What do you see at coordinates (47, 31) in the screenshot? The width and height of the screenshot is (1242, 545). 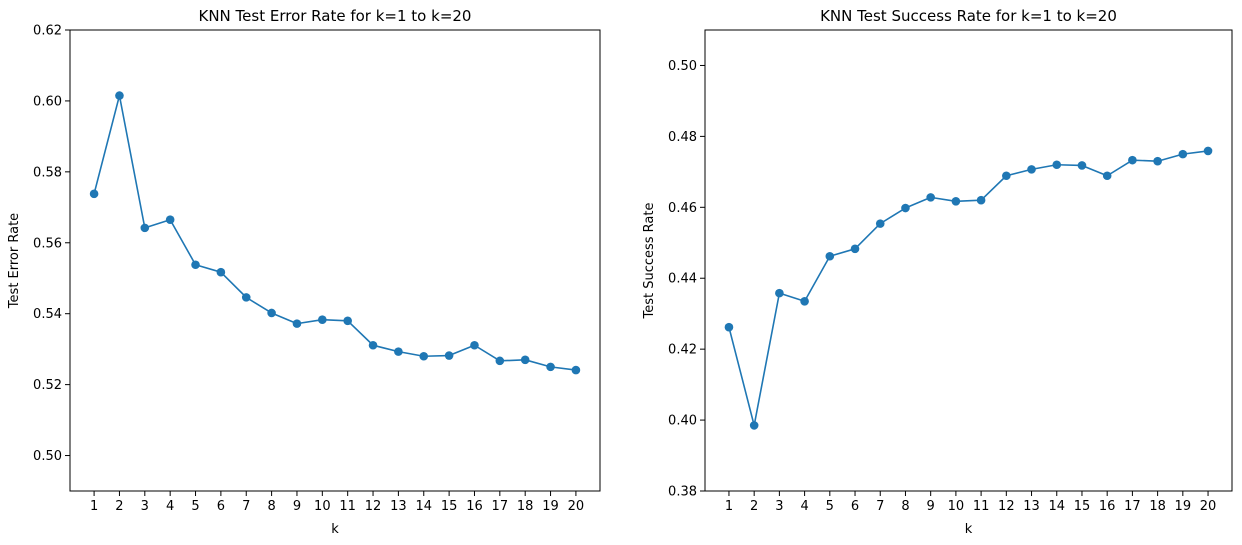 I see `y-tick-label: 0.62` at bounding box center [47, 31].